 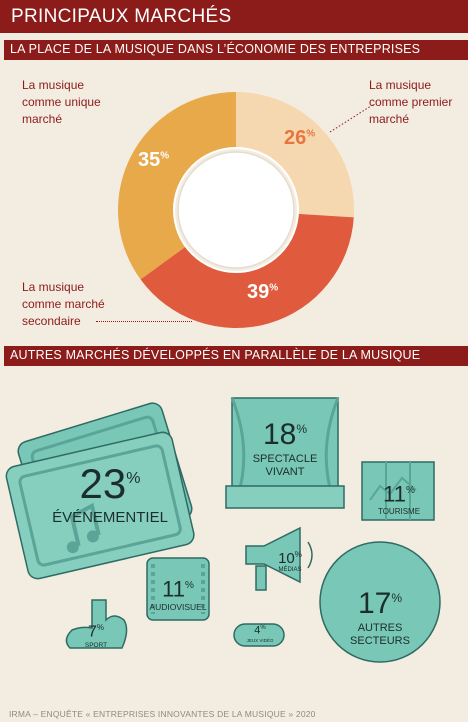 I want to click on market-jeux-video: 4% JEUX VIDÉO, so click(x=260, y=633).